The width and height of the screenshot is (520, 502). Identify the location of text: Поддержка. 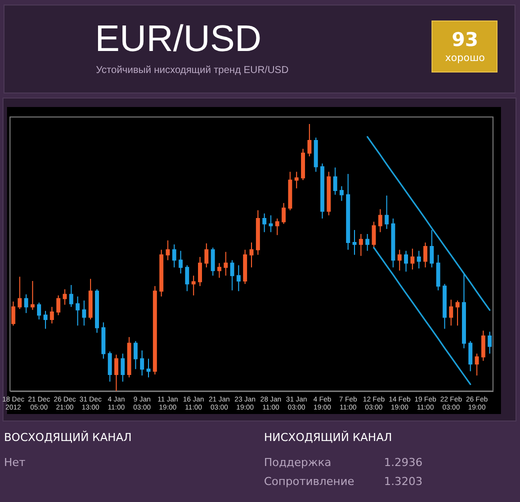
(298, 462).